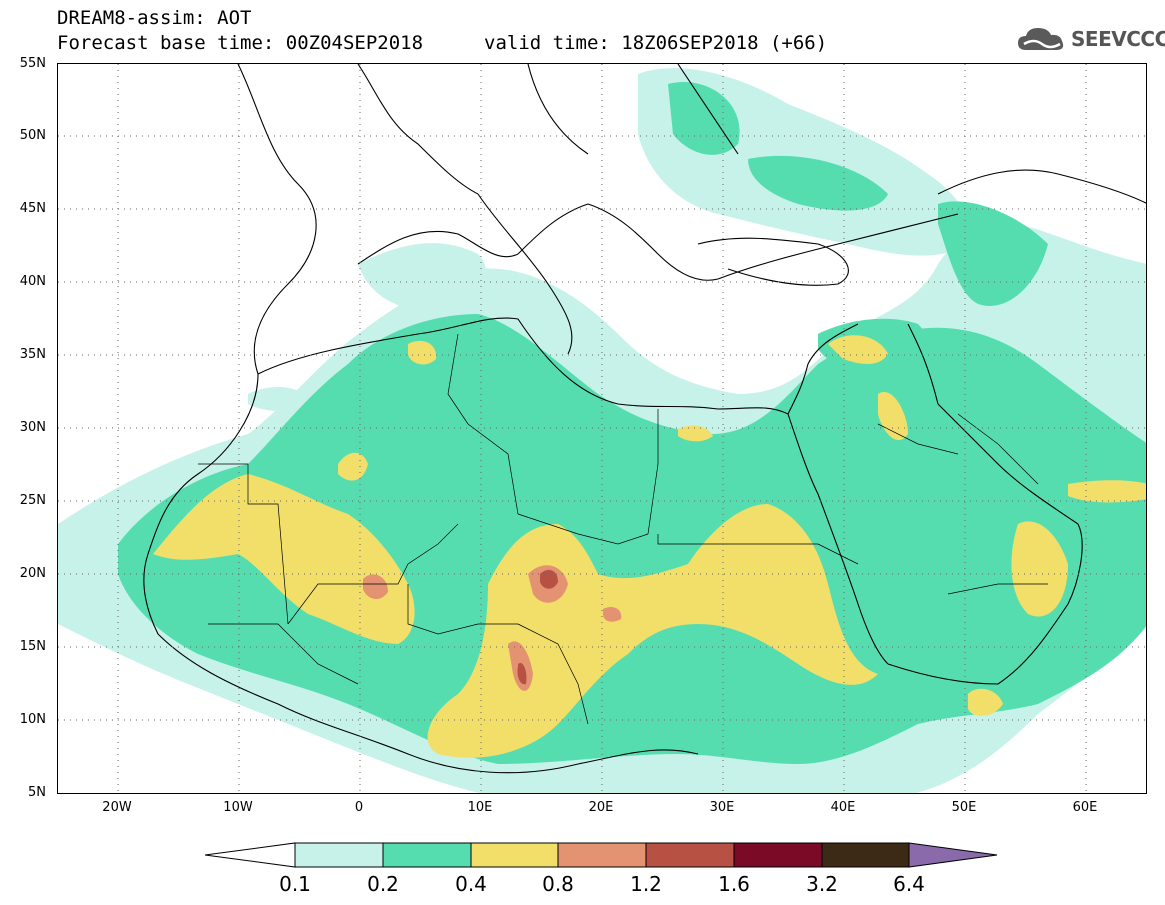 This screenshot has height=905, width=1165. What do you see at coordinates (359, 807) in the screenshot?
I see `lon-label: 0` at bounding box center [359, 807].